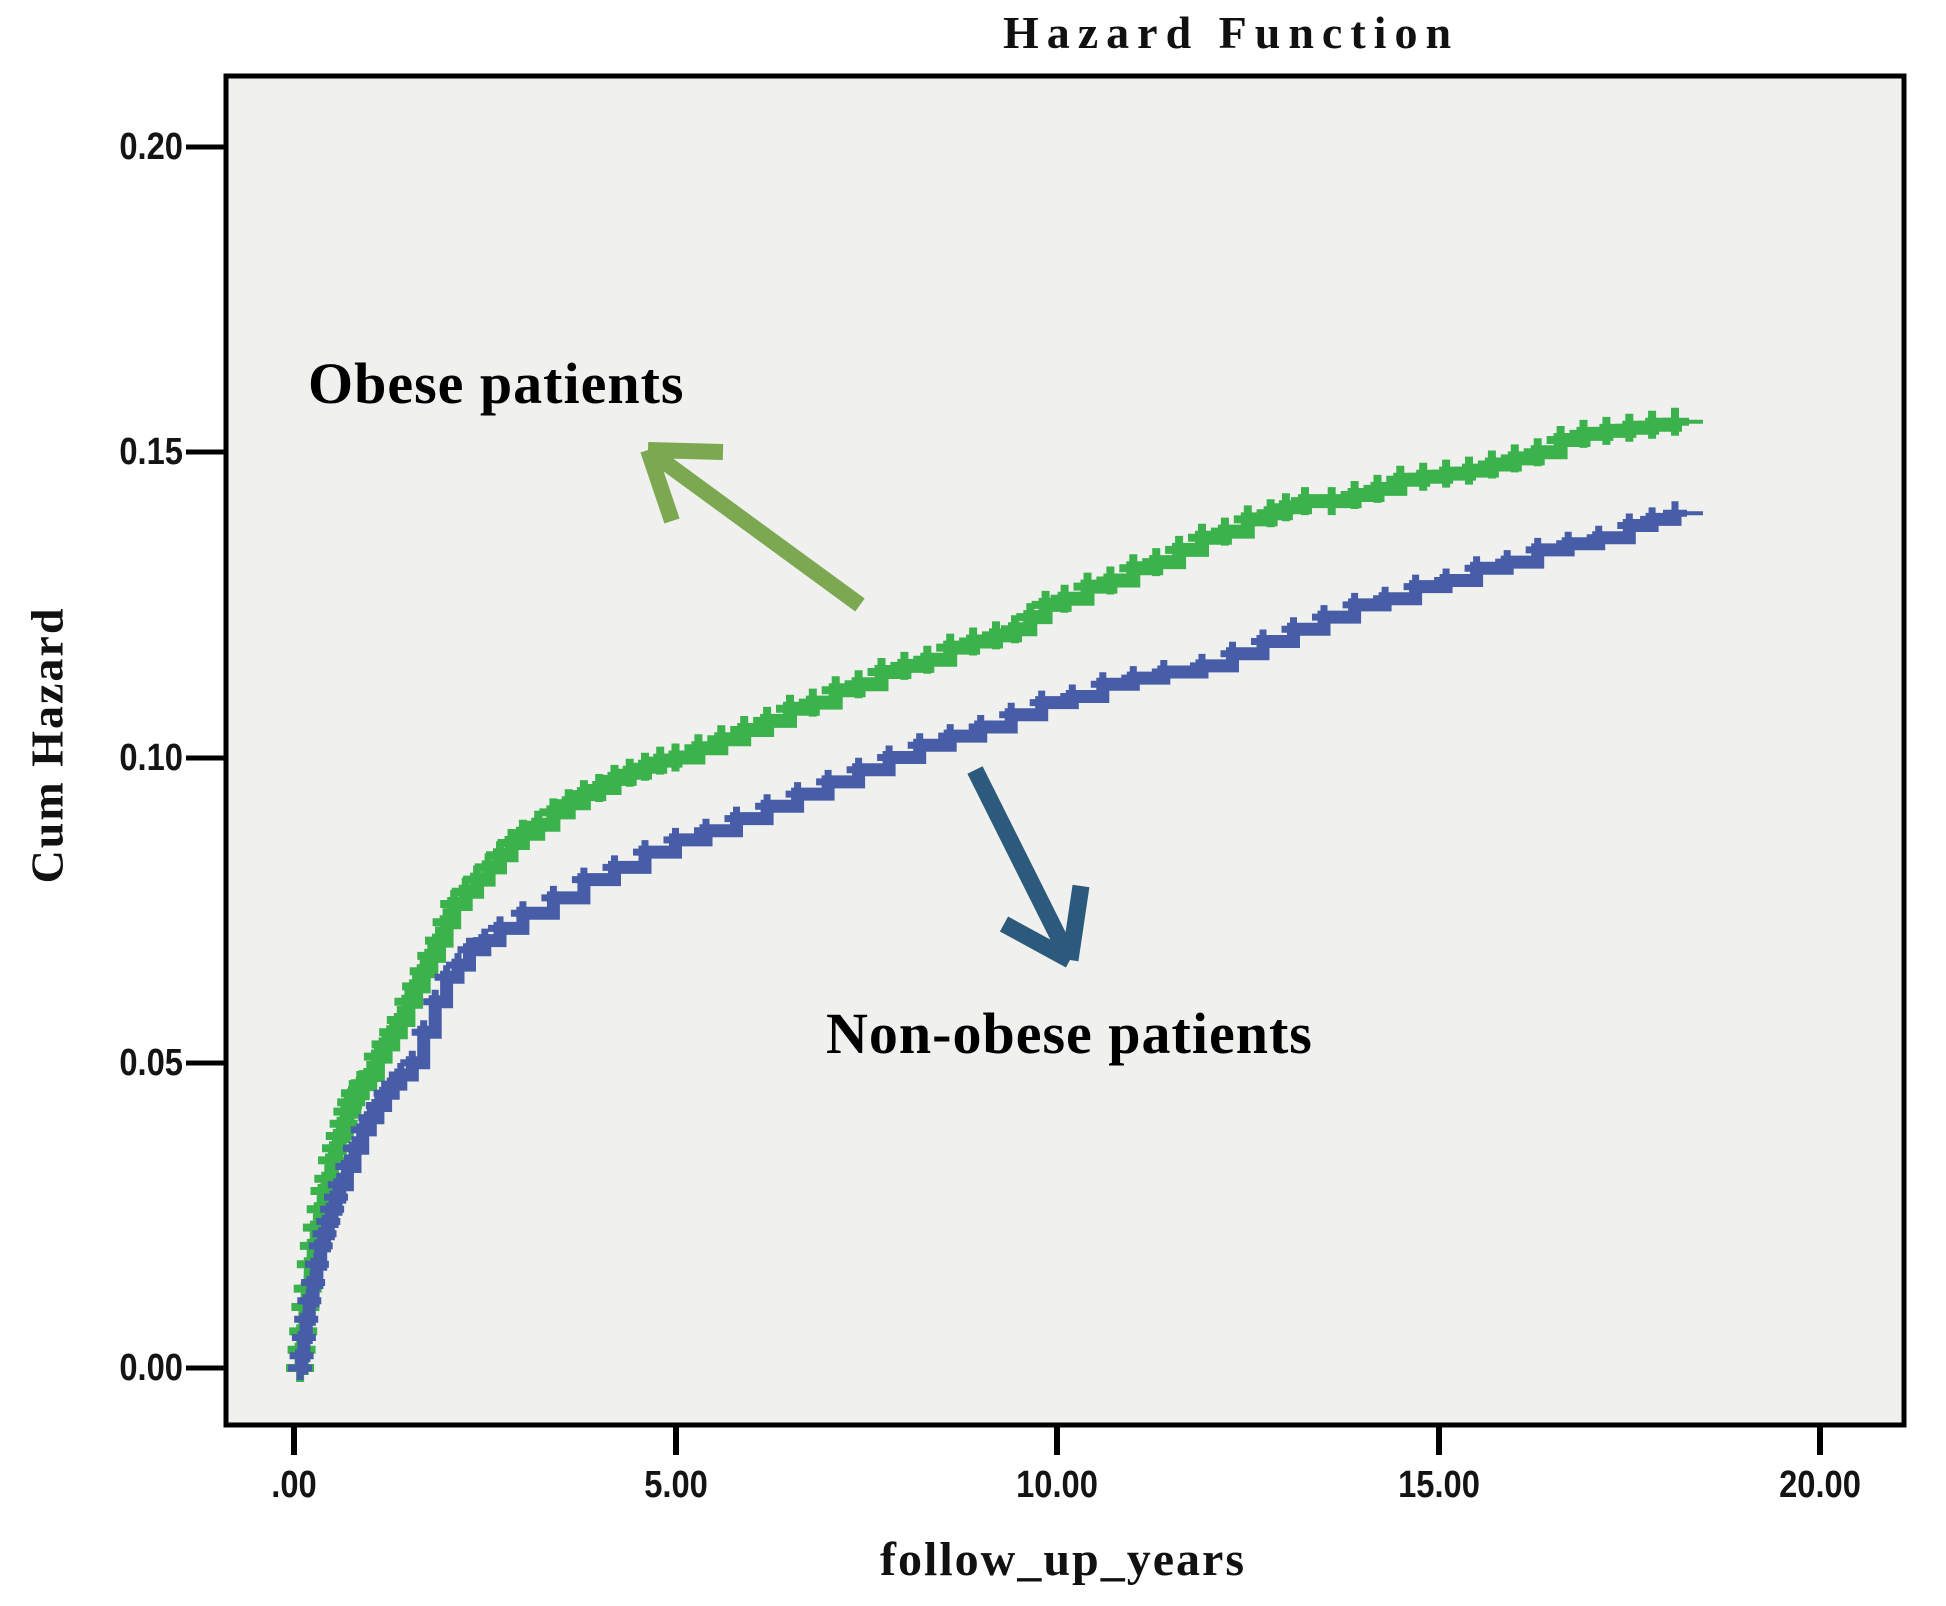  What do you see at coordinates (1439, 1485) in the screenshot?
I see `x-tick-label-15: 15.00` at bounding box center [1439, 1485].